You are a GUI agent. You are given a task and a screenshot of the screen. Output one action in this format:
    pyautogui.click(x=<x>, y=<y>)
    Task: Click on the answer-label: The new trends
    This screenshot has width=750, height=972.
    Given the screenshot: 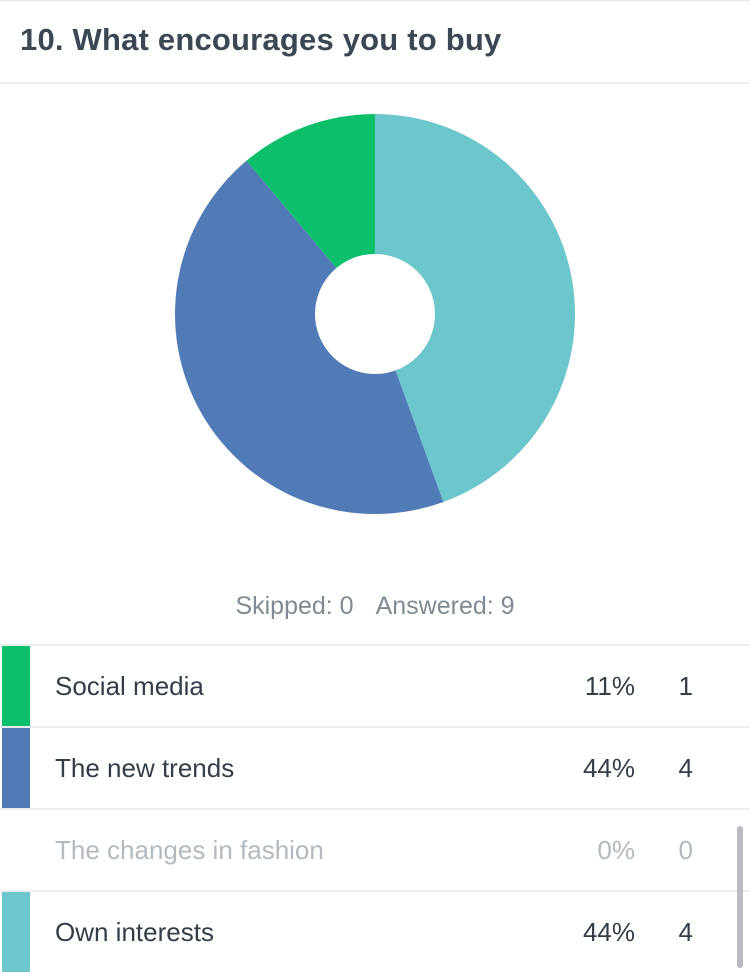 What is the action you would take?
    pyautogui.click(x=145, y=768)
    